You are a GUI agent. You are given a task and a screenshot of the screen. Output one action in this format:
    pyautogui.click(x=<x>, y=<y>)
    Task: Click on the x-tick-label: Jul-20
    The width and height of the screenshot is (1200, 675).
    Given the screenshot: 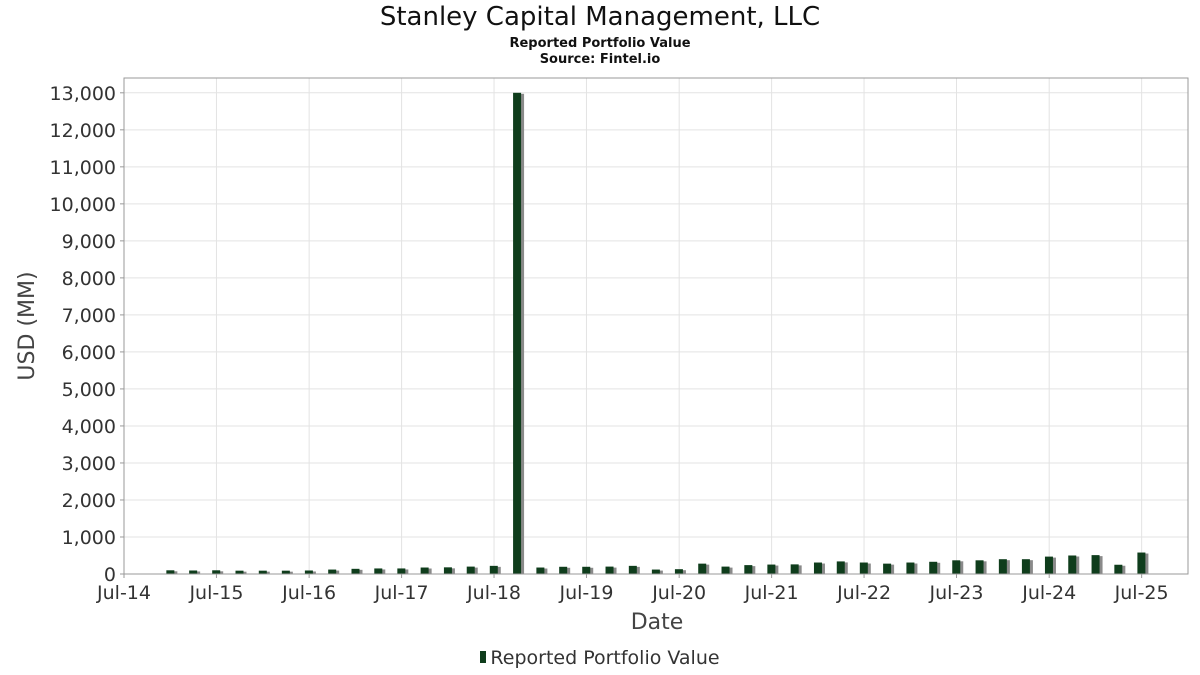 What is the action you would take?
    pyautogui.click(x=678, y=593)
    